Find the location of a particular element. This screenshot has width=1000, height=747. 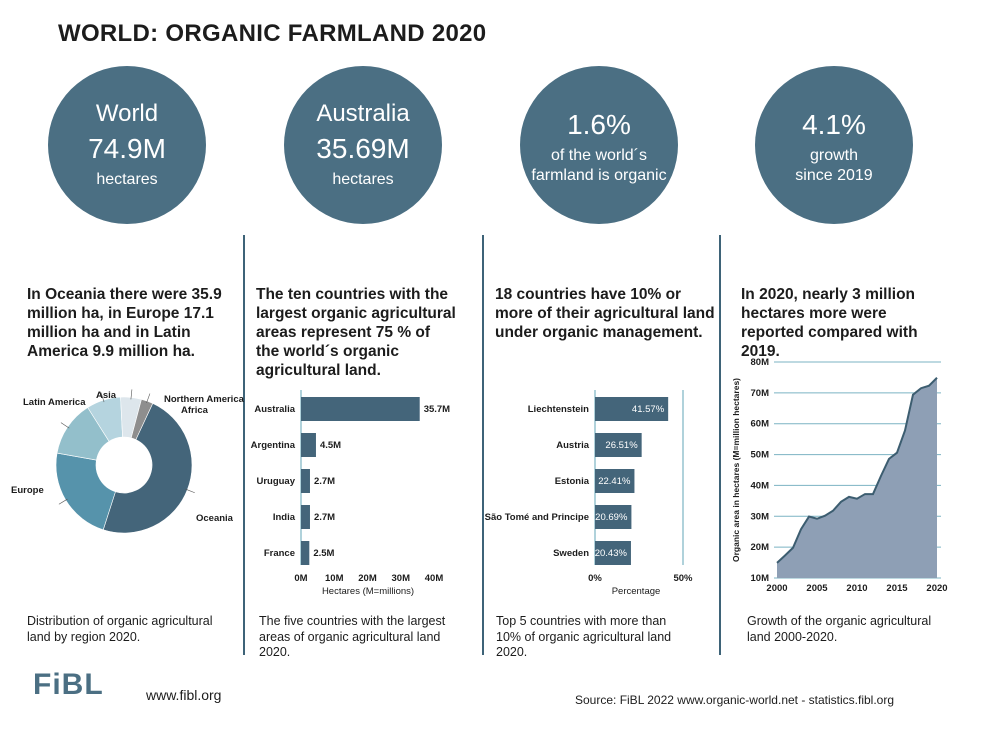

area-xtick: 2020 is located at coordinates (936, 588).